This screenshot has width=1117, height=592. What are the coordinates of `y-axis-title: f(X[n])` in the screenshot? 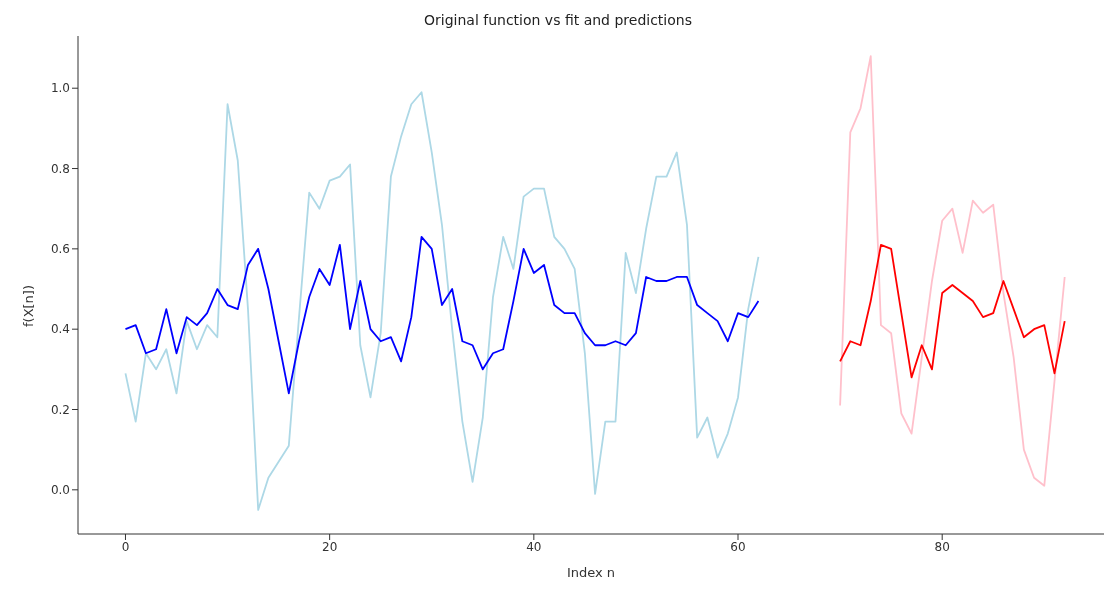 It's located at (28, 306).